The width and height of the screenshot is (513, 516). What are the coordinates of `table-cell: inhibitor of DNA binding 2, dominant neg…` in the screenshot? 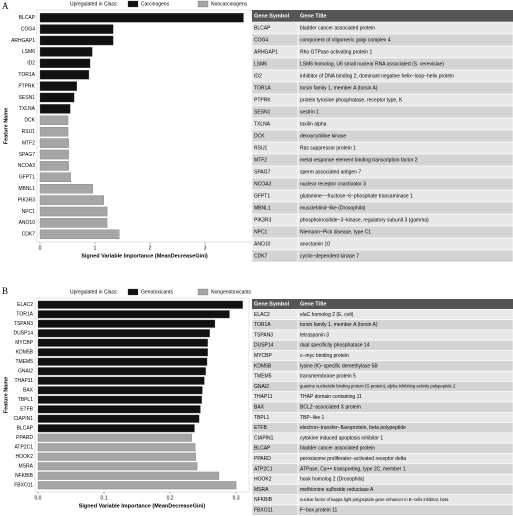 It's located at (377, 76).